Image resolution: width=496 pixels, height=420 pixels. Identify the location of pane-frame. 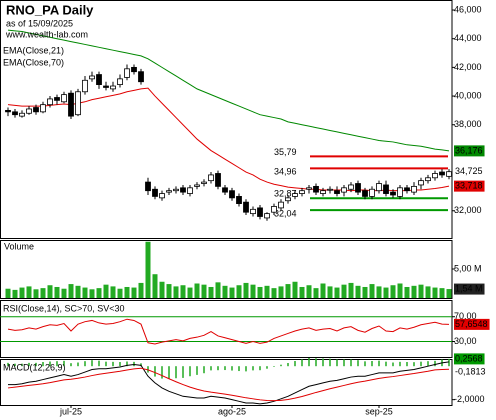
(226, 329).